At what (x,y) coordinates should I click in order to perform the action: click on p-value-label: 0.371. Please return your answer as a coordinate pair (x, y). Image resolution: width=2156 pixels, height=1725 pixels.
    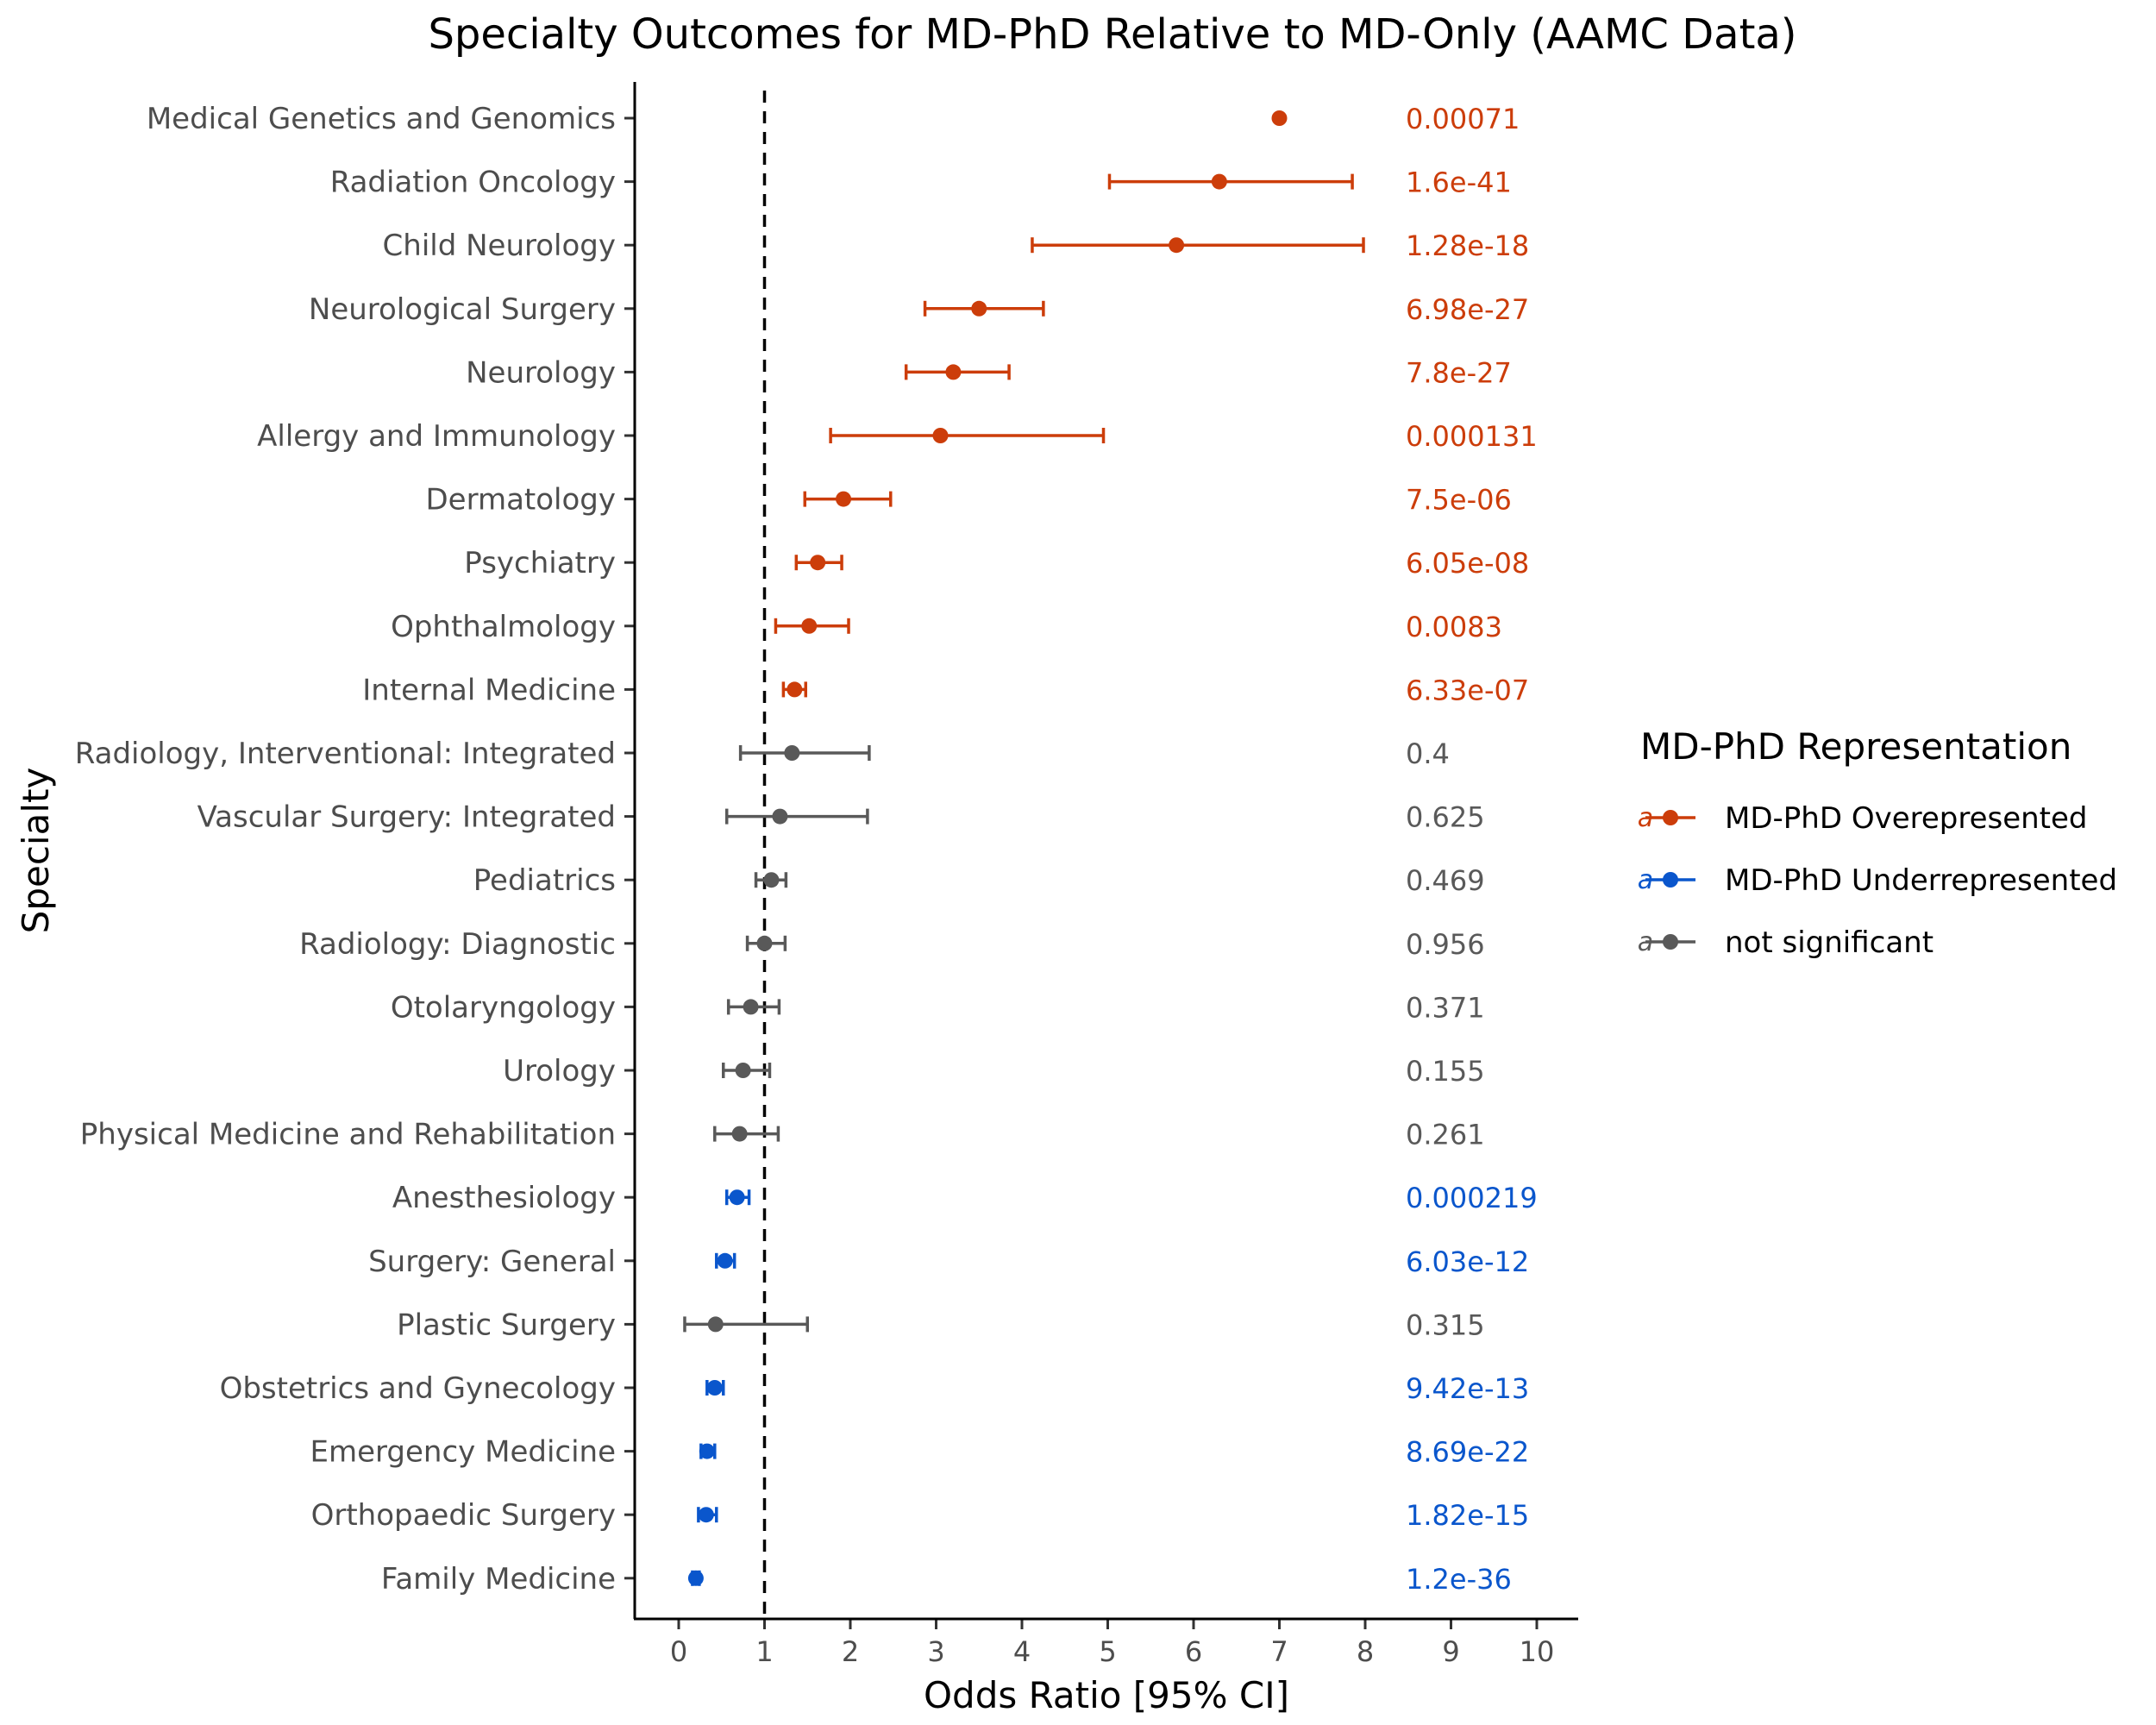
    Looking at the image, I should click on (1445, 1007).